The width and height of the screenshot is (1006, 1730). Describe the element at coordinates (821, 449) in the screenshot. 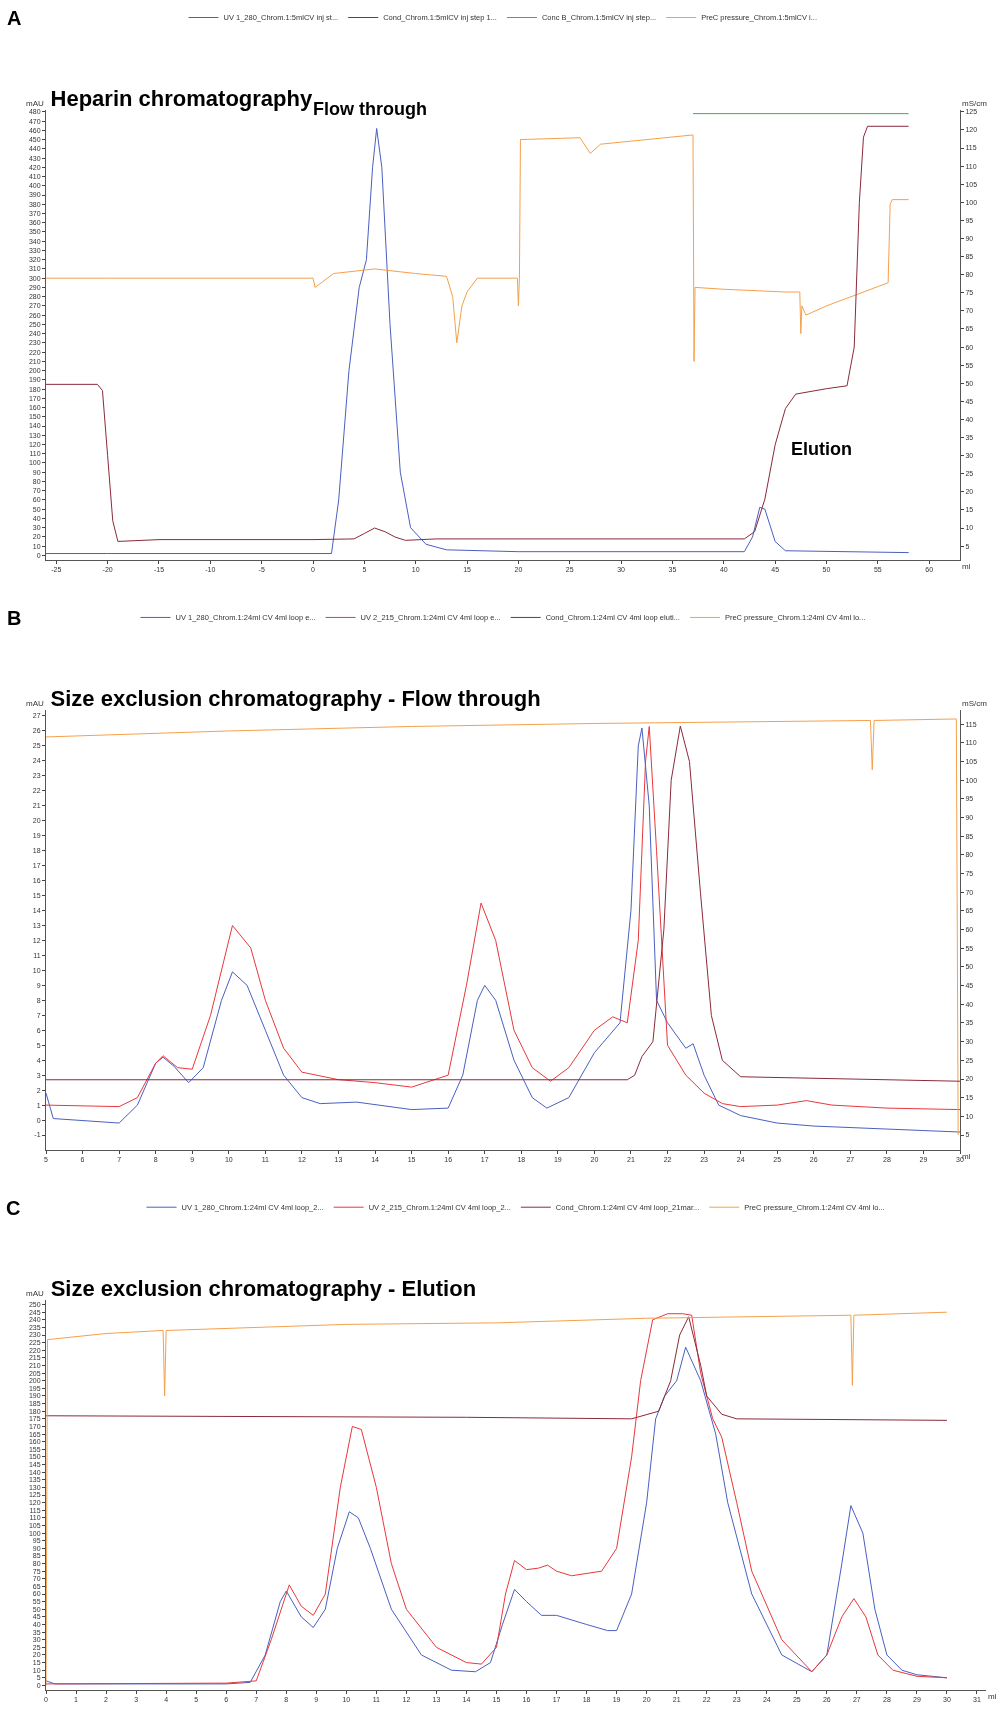

I see `annotation: Elution` at that location.